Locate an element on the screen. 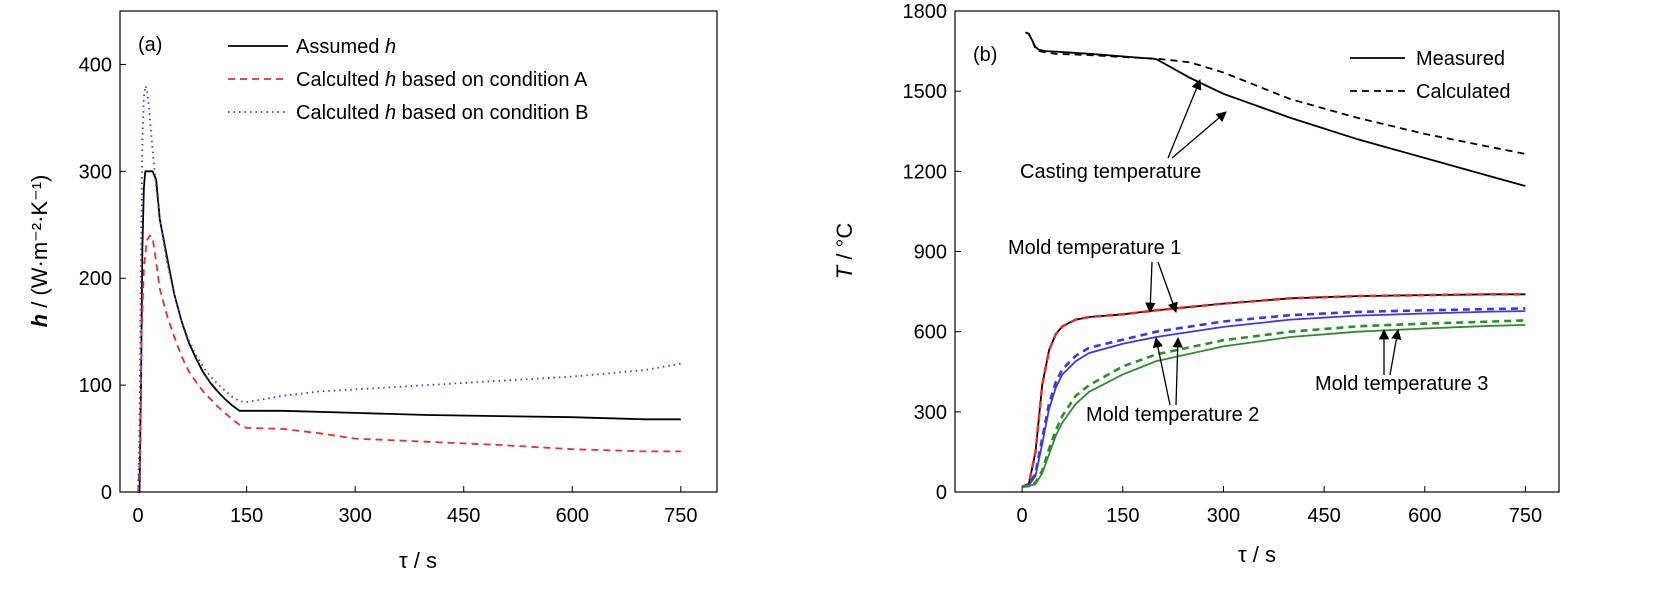 The height and width of the screenshot is (610, 1655). annotation-mold-temperature-3: Mold temperature 3 is located at coordinates (1401, 384).